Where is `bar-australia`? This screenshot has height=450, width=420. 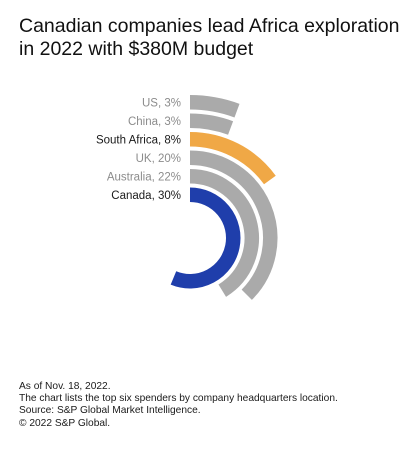
bar-australia is located at coordinates (224, 233).